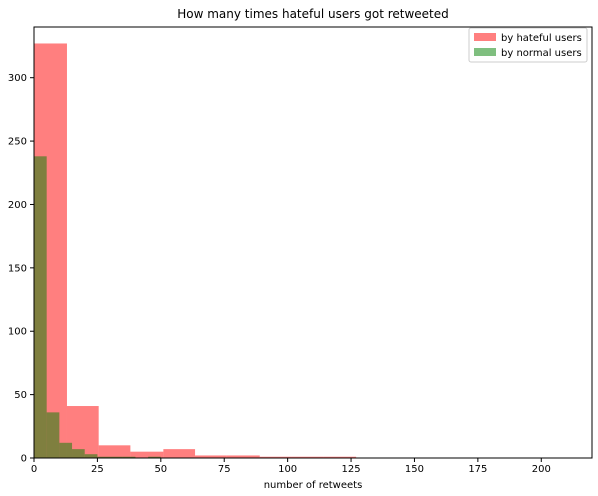 This screenshot has width=598, height=496. What do you see at coordinates (224, 469) in the screenshot?
I see `x-tick-label-3: 75` at bounding box center [224, 469].